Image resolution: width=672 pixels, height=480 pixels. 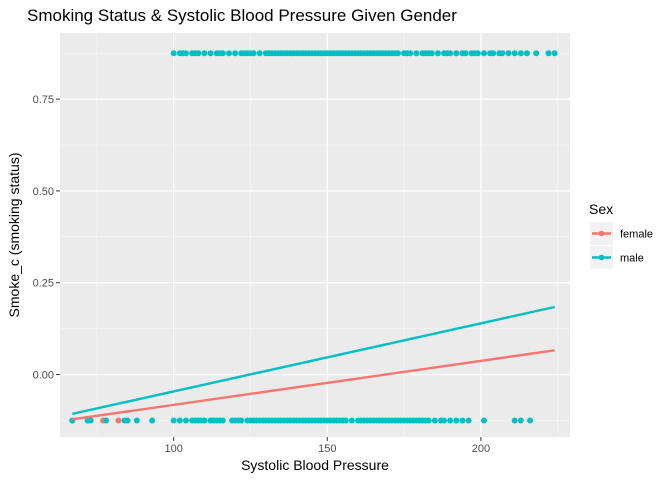 I want to click on x-tick-label: 100, so click(x=173, y=449).